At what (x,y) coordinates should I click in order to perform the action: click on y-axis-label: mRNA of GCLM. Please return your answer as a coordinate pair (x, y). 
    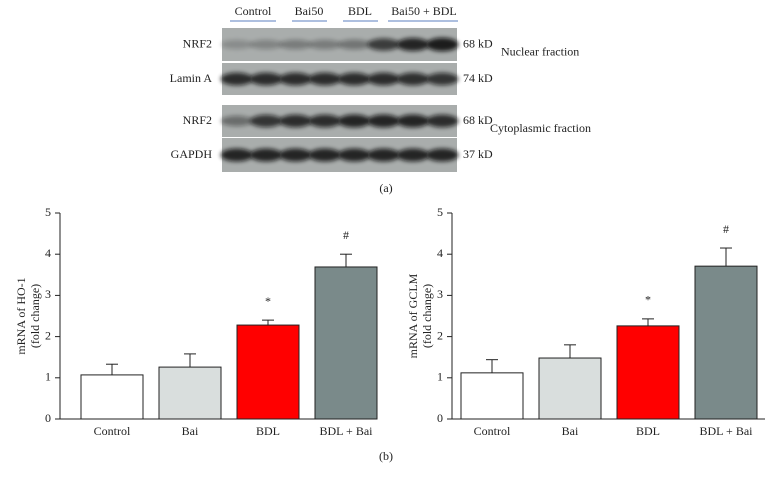
    Looking at the image, I should click on (413, 315).